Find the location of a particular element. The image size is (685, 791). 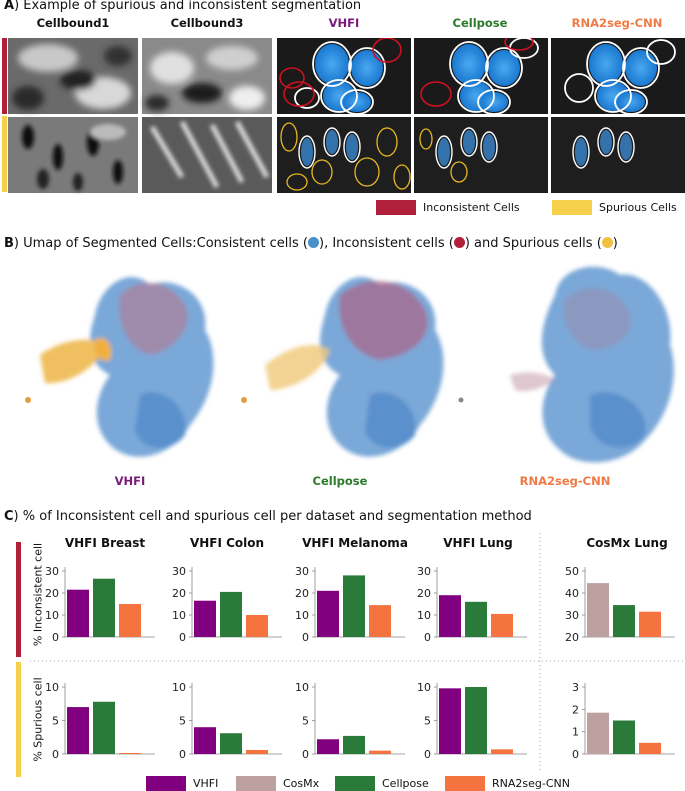

umap-rna2seg is located at coordinates (566, 364).